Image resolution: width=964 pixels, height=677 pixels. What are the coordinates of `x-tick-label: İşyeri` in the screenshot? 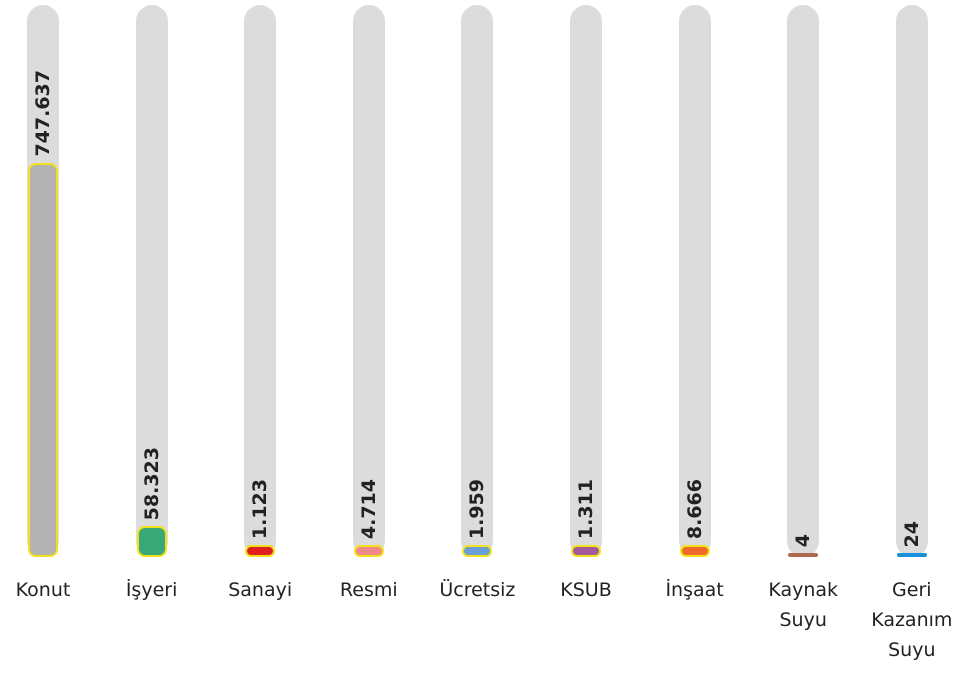 It's located at (151, 590).